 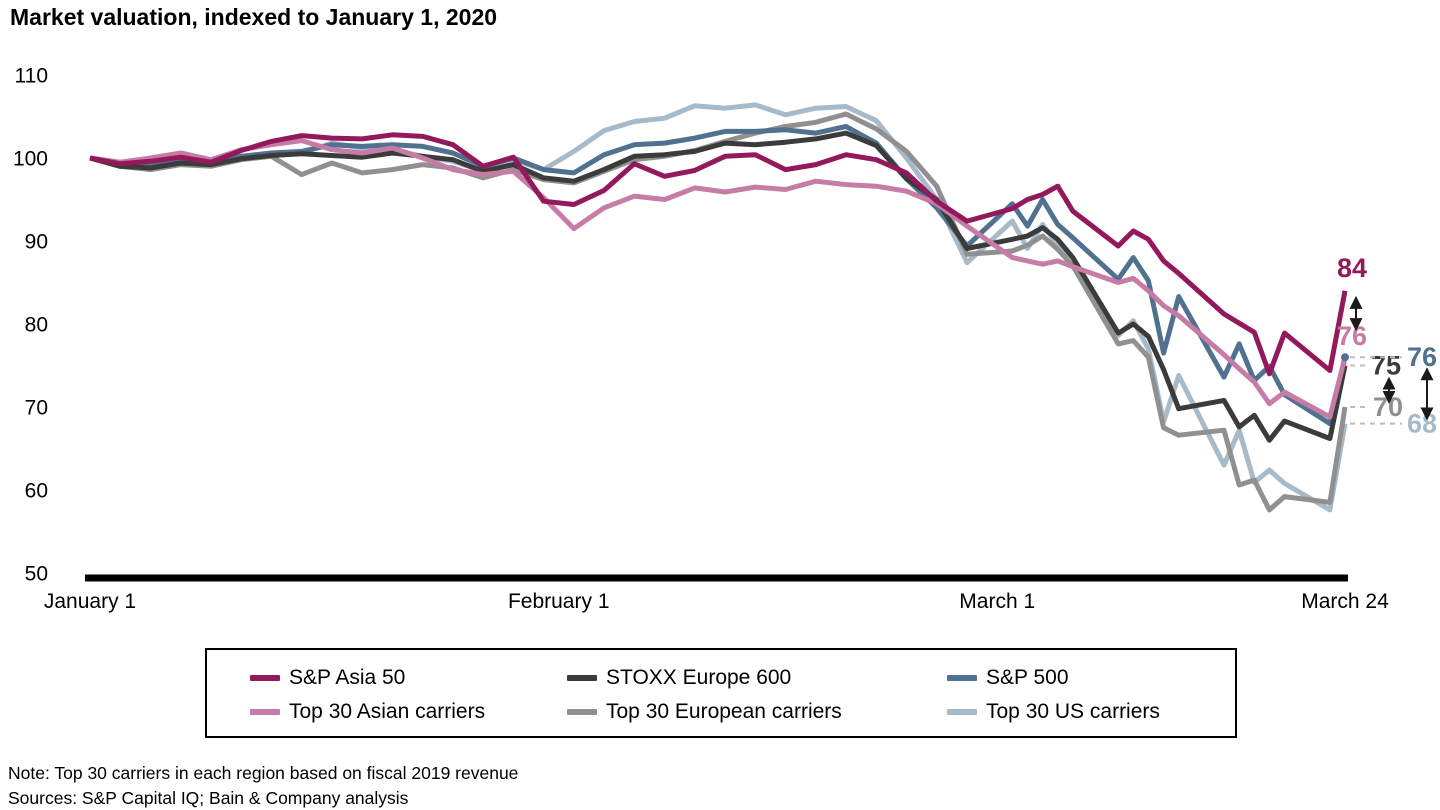 I want to click on end-label-sp-asia-50: 84, so click(x=1352, y=268).